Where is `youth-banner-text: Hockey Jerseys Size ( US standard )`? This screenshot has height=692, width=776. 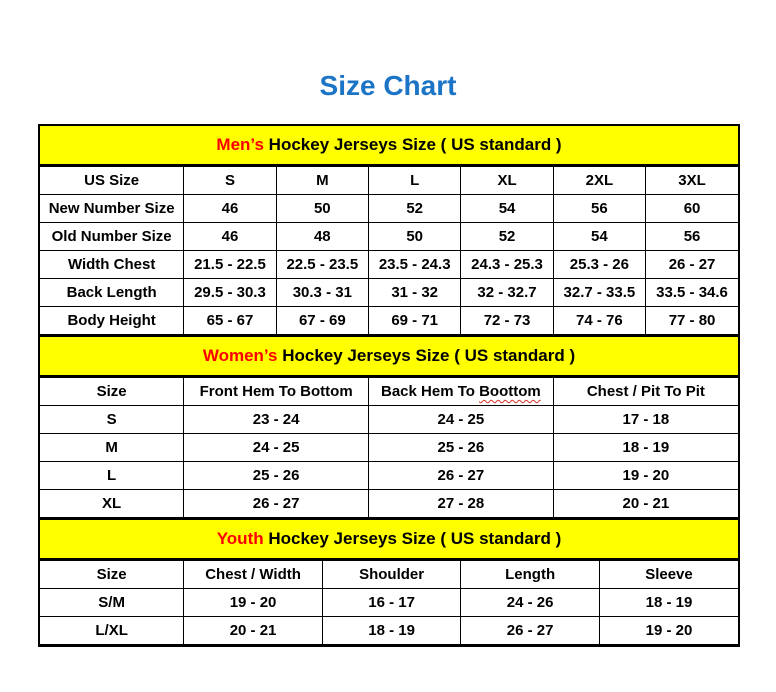 youth-banner-text: Hockey Jerseys Size ( US standard ) is located at coordinates (412, 538).